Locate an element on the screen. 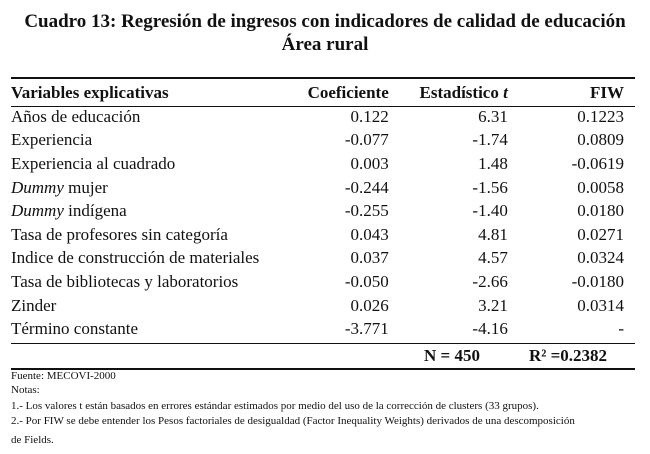 Image resolution: width=650 pixels, height=454 pixels. fiw-cell: 0.0809 is located at coordinates (600, 140).